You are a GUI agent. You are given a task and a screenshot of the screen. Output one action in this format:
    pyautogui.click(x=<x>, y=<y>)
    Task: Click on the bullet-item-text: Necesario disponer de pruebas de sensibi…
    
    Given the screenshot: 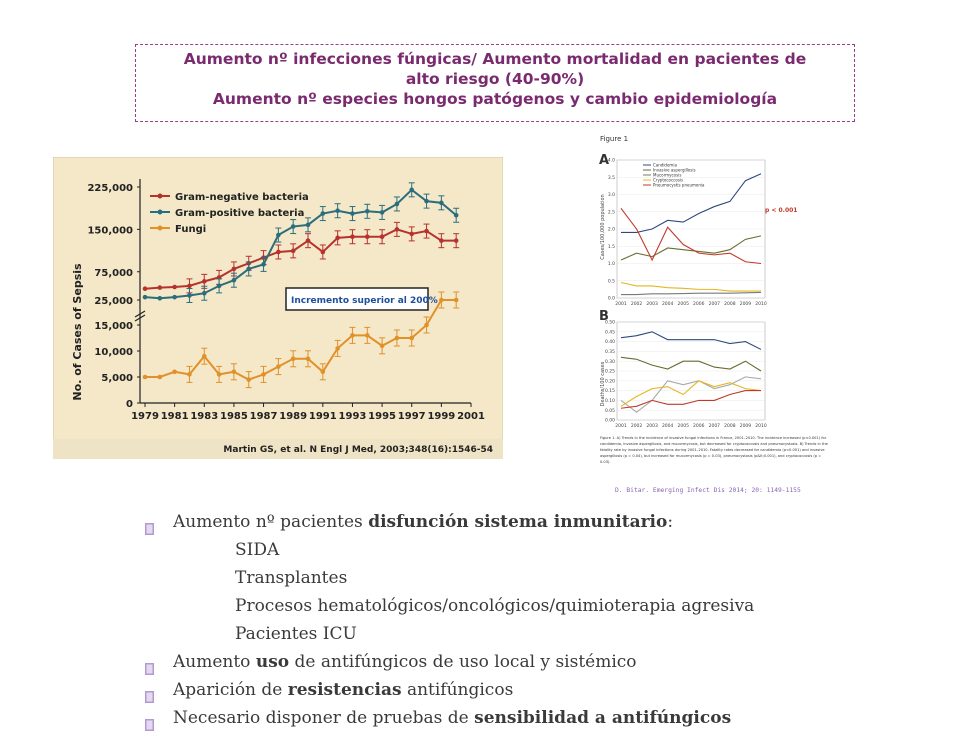 What is the action you would take?
    pyautogui.click(x=452, y=718)
    